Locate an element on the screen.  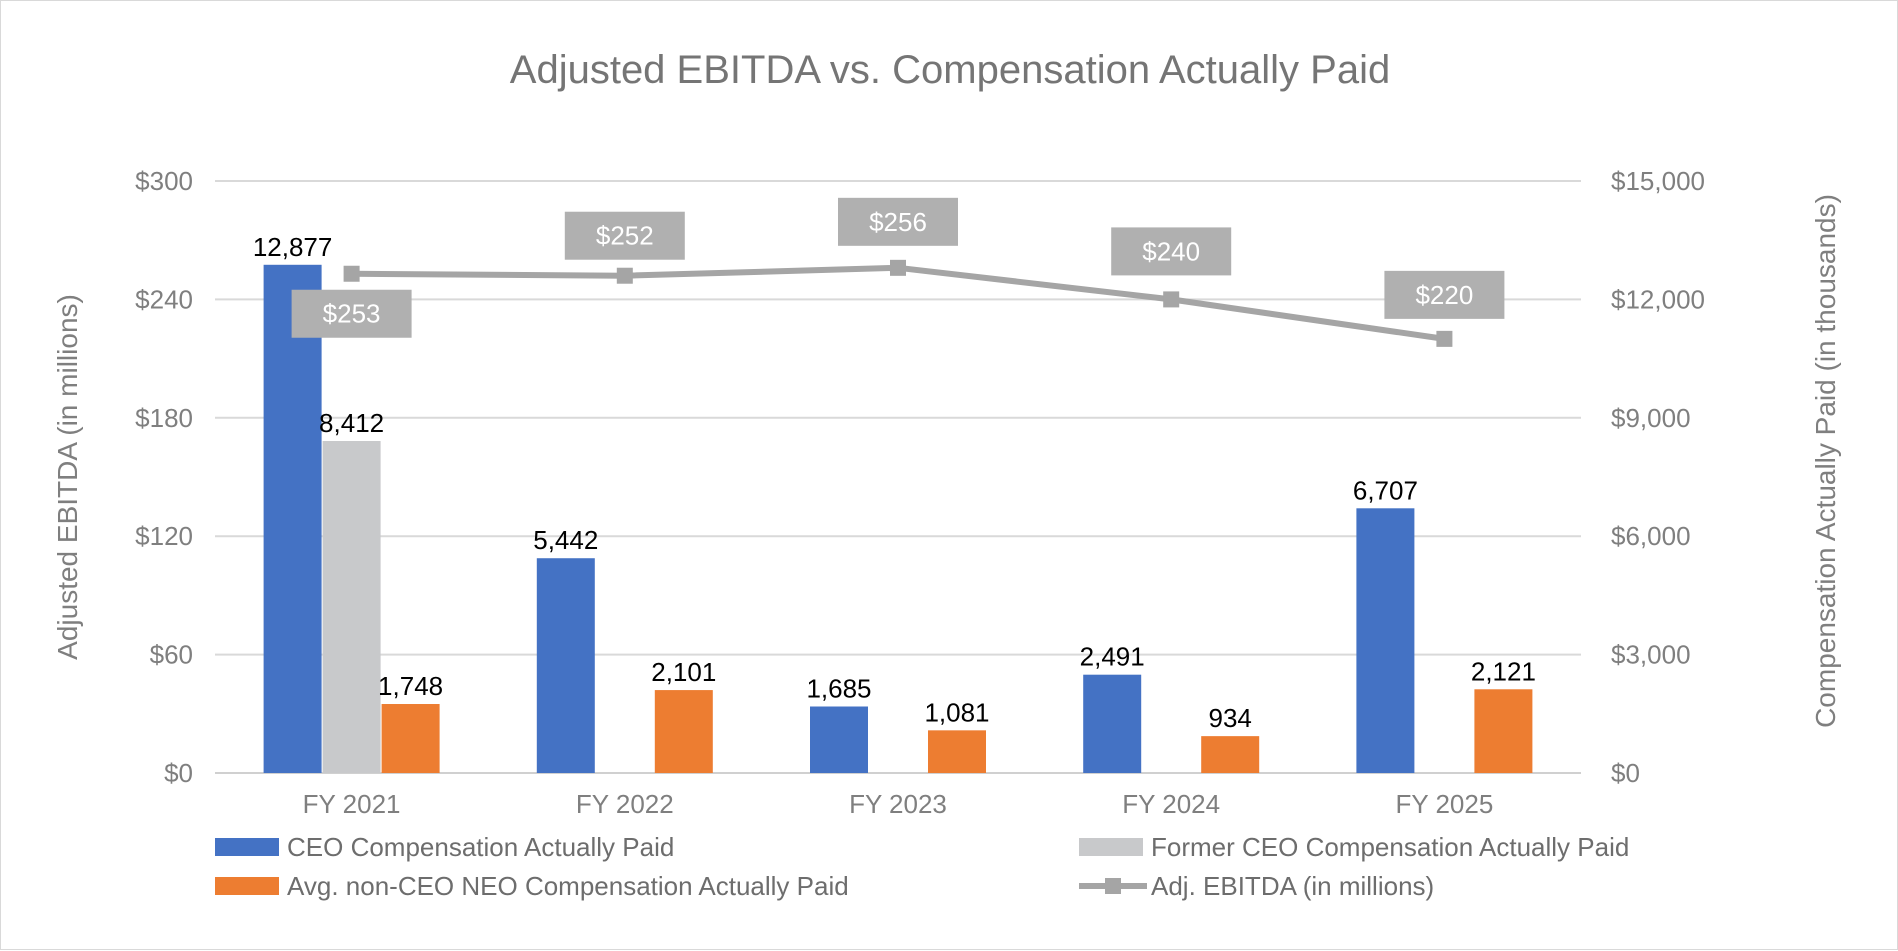
y-left-axis-title: Adjusted EBITDA (in millions) is located at coordinates (67, 477).